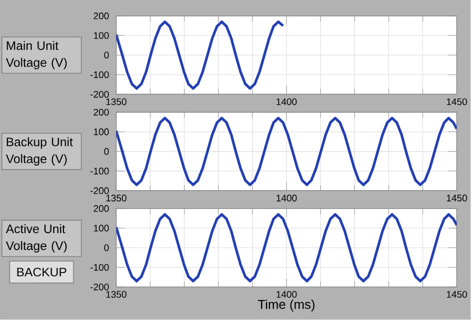 The image size is (474, 320). Describe the element at coordinates (36, 55) in the screenshot. I see `y-axis-title: Main Unit Voltage (V)` at that location.